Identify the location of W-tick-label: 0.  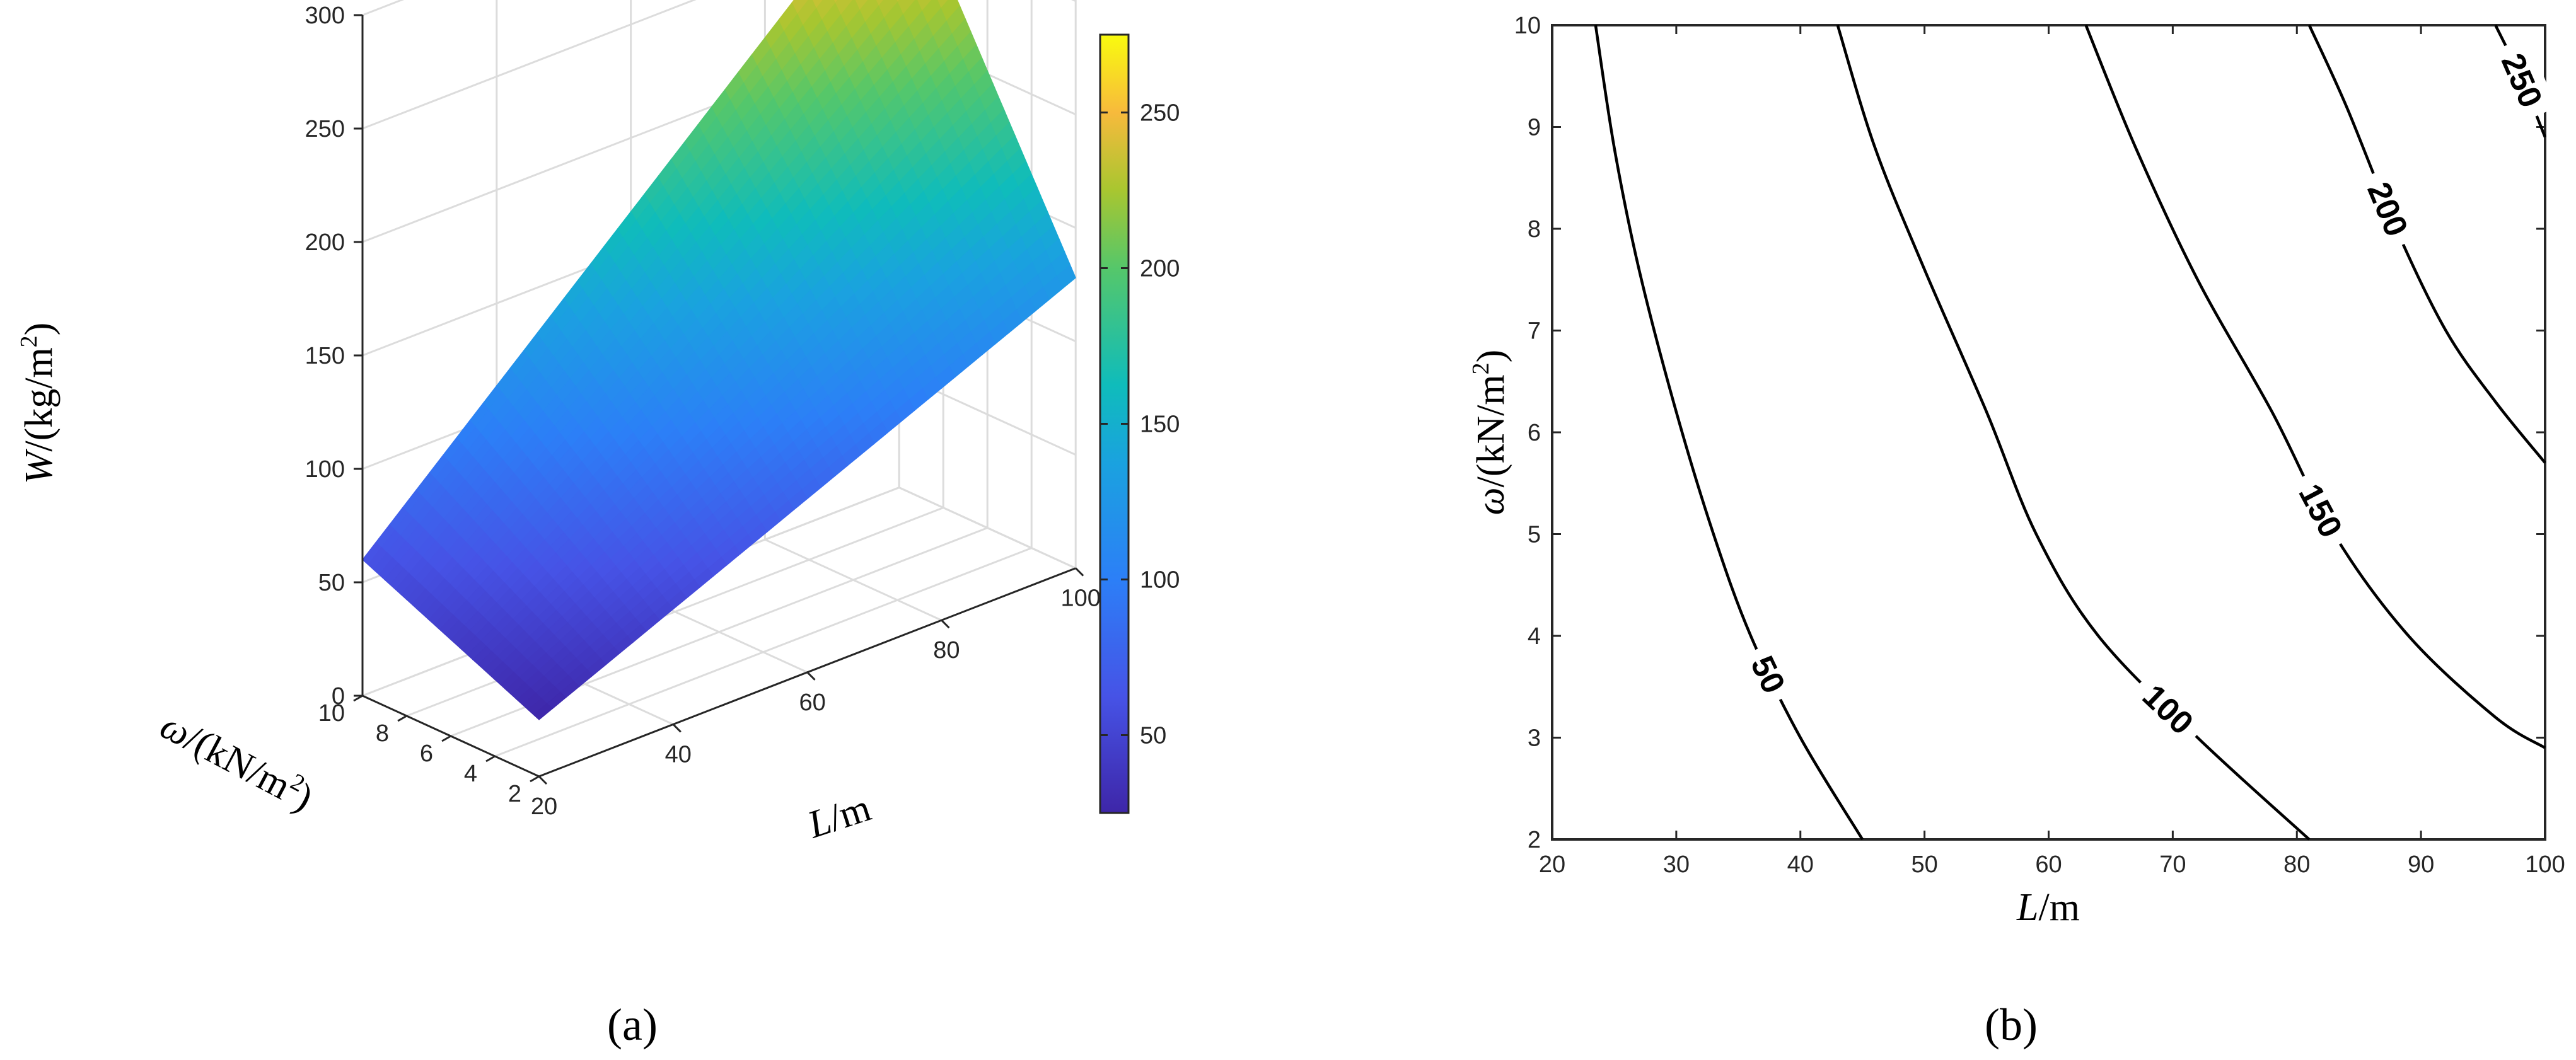
(338, 696).